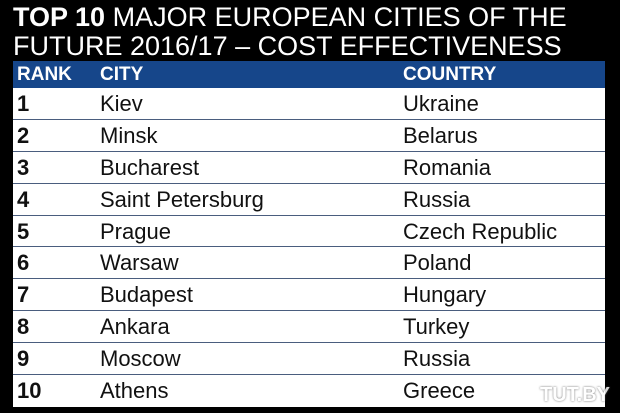 This screenshot has height=413, width=620. I want to click on city-cell: Moscow, so click(140, 359).